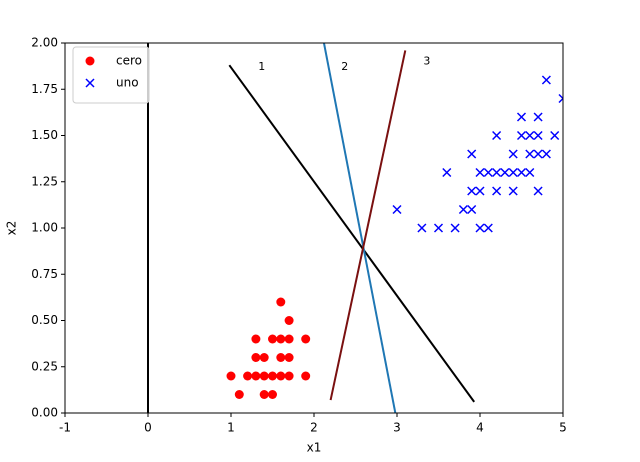 The height and width of the screenshot is (462, 640). Describe the element at coordinates (44, 320) in the screenshot. I see `y-tick-label: 0.50` at that location.